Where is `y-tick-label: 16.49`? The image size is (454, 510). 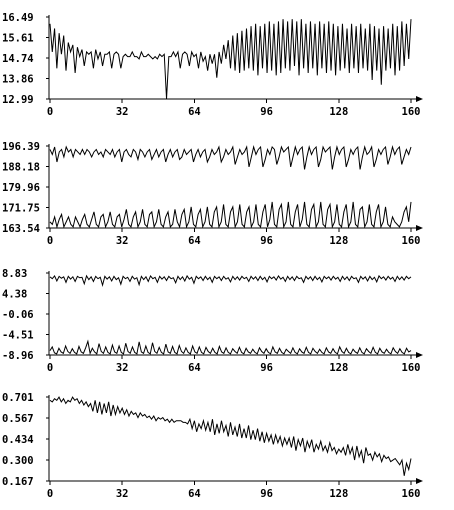
y-tick-label: 16.49 is located at coordinates (18, 18).